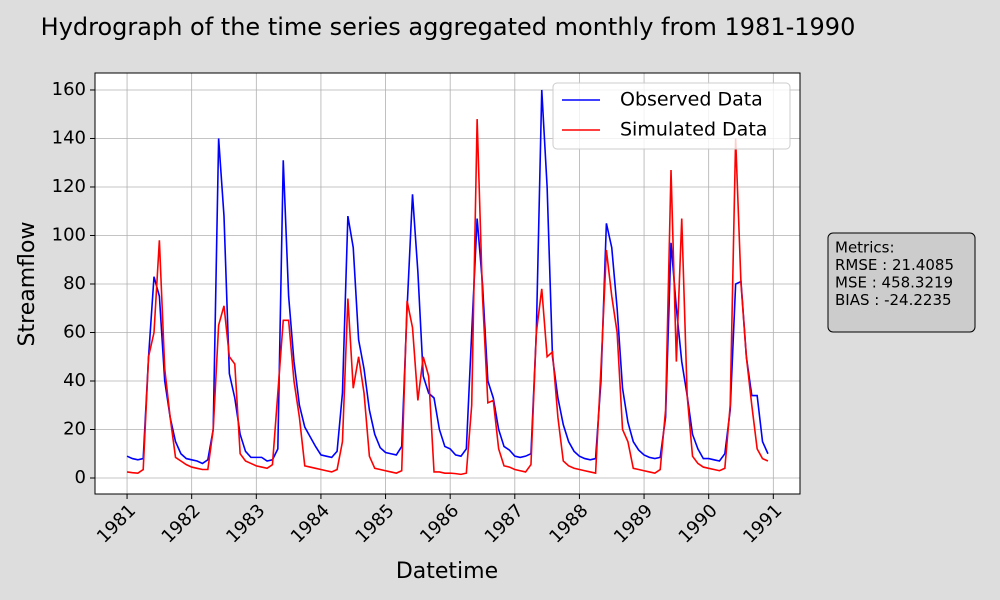 The height and width of the screenshot is (600, 1000). I want to click on y-tick-label: 40, so click(74, 380).